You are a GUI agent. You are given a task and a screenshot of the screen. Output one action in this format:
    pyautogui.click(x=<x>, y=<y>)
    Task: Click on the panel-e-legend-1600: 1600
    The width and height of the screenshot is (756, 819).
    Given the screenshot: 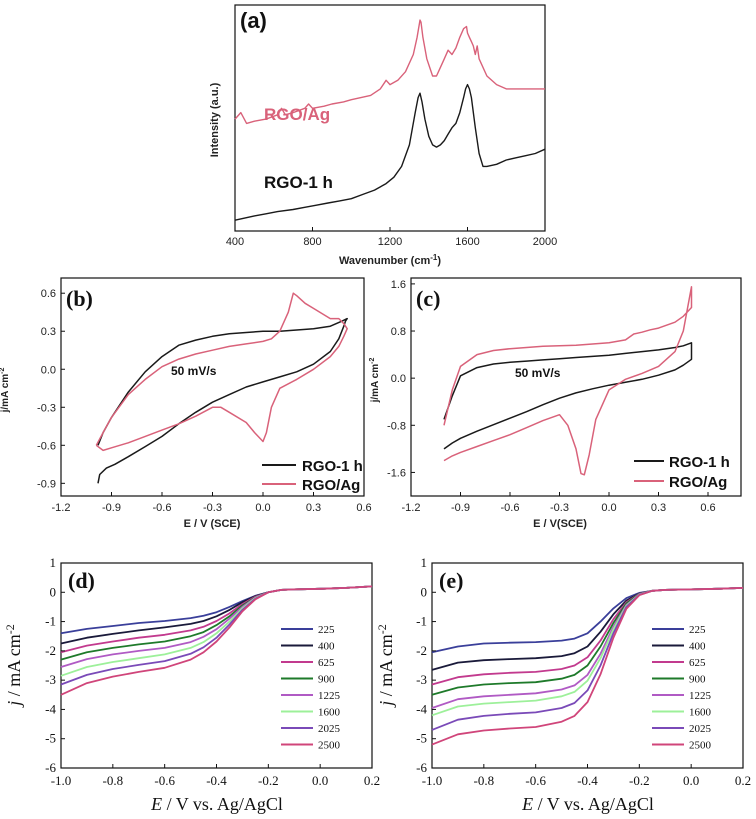 What is the action you would take?
    pyautogui.click(x=700, y=713)
    